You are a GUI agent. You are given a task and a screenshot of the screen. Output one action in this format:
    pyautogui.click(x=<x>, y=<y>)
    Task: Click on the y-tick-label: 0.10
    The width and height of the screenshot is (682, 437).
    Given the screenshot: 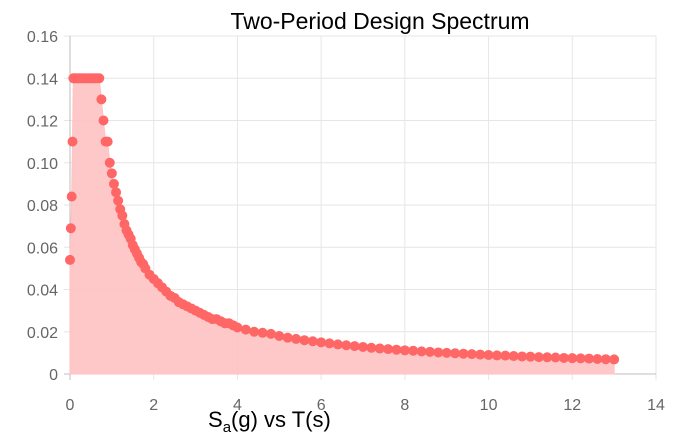 What is the action you would take?
    pyautogui.click(x=42, y=164)
    